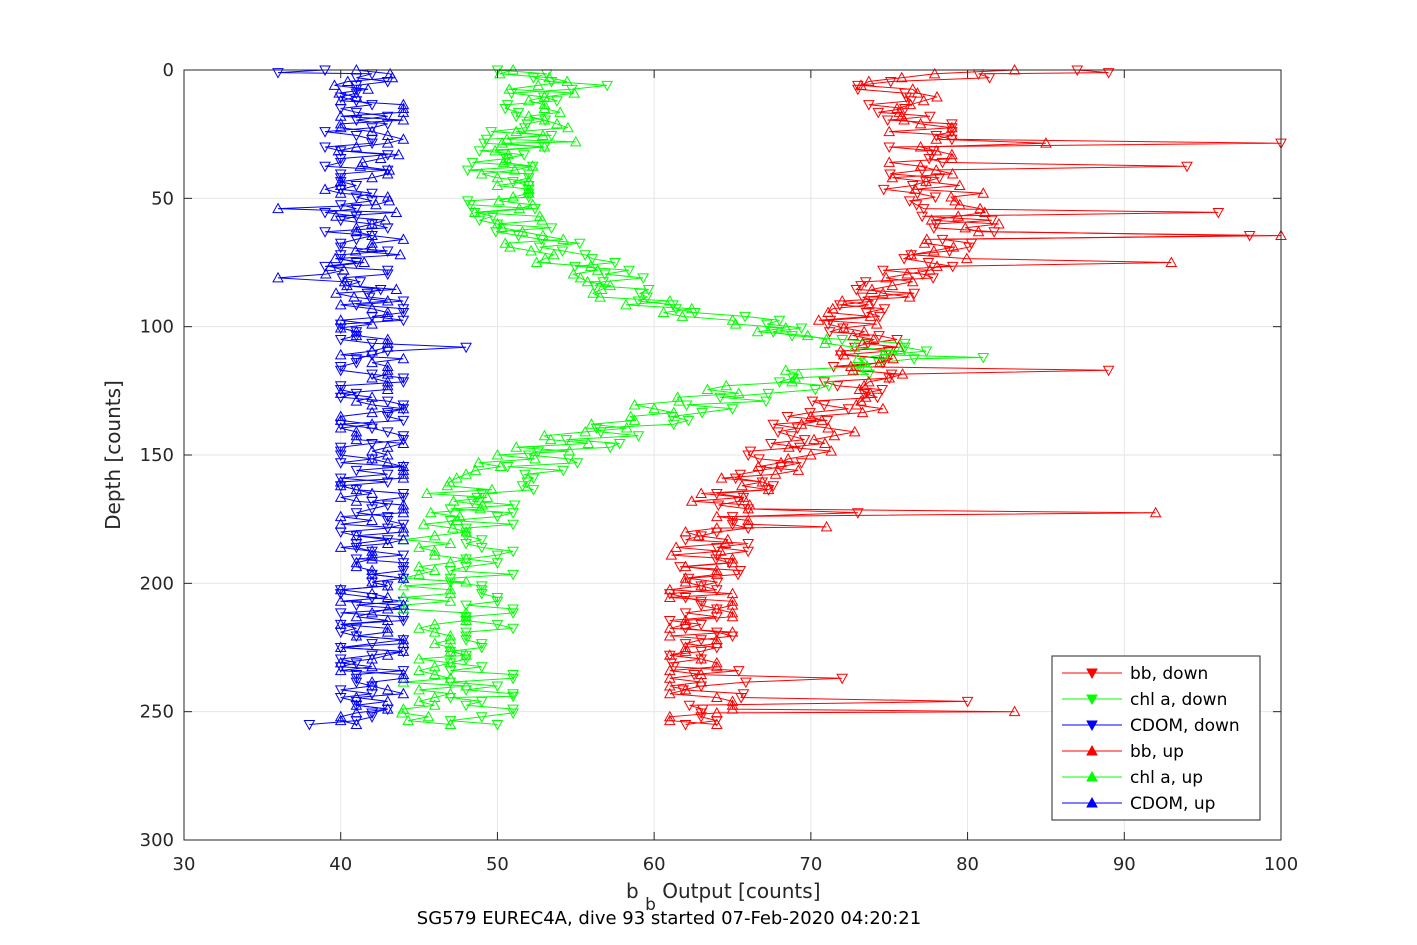 The width and height of the screenshot is (1417, 945). I want to click on x-tick-label: 70, so click(810, 864).